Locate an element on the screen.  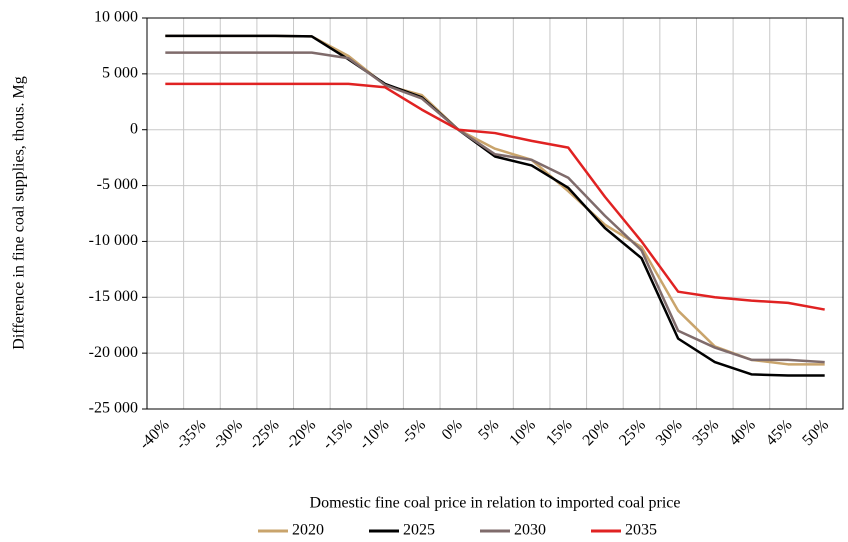
x-tick-label: -35% is located at coordinates (191, 434).